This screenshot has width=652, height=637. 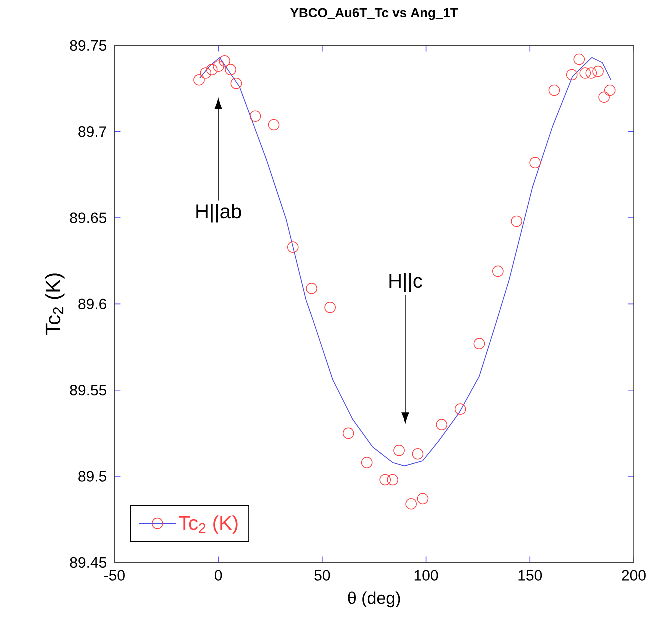 What do you see at coordinates (88, 562) in the screenshot?
I see `y-tick-label: 89.45` at bounding box center [88, 562].